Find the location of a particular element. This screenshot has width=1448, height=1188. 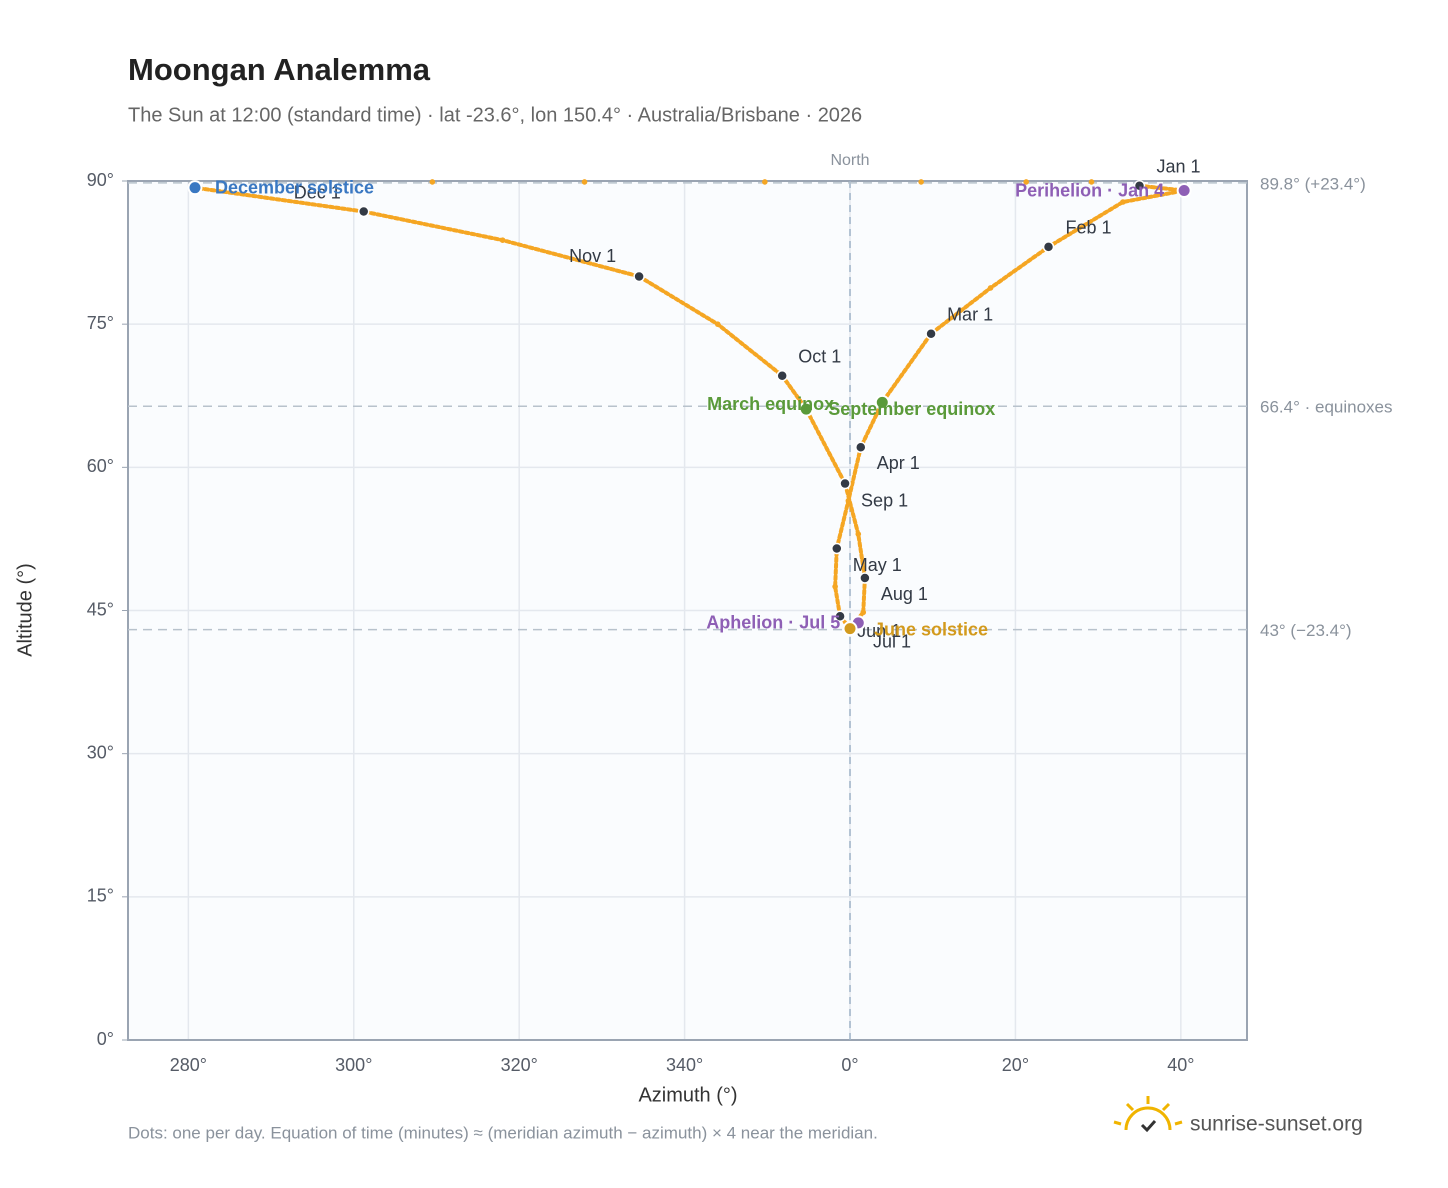

month-label: Sep 1 is located at coordinates (884, 500).